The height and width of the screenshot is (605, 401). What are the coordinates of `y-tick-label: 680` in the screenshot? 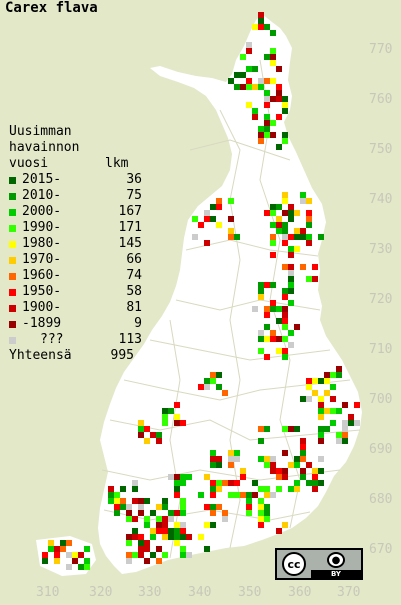 It's located at (380, 499).